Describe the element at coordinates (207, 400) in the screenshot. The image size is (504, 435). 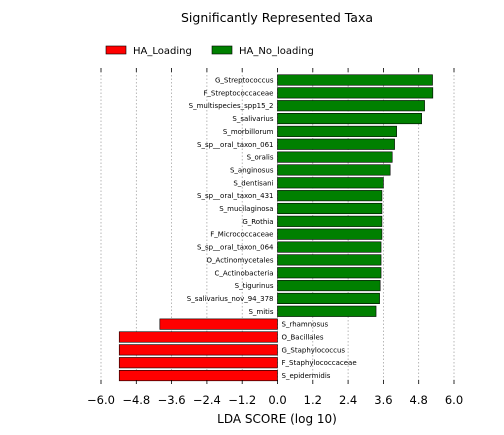
I see `x-tick-label: −2.4` at that location.